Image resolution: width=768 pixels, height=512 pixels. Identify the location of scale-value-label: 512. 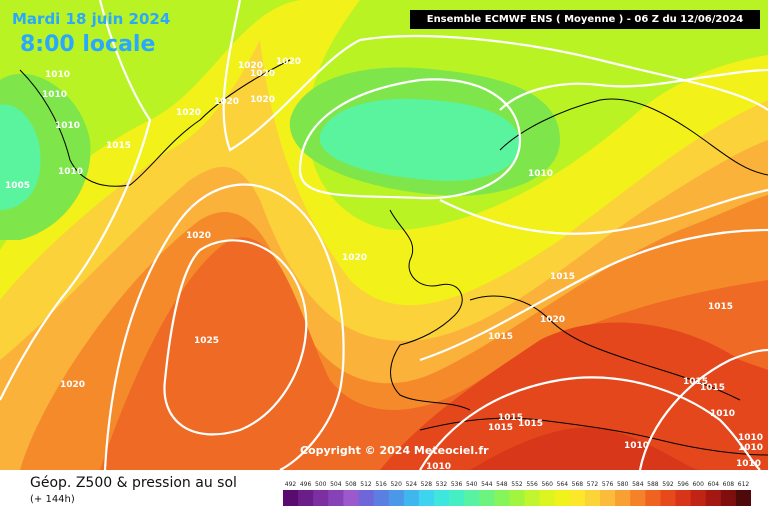
(366, 484).